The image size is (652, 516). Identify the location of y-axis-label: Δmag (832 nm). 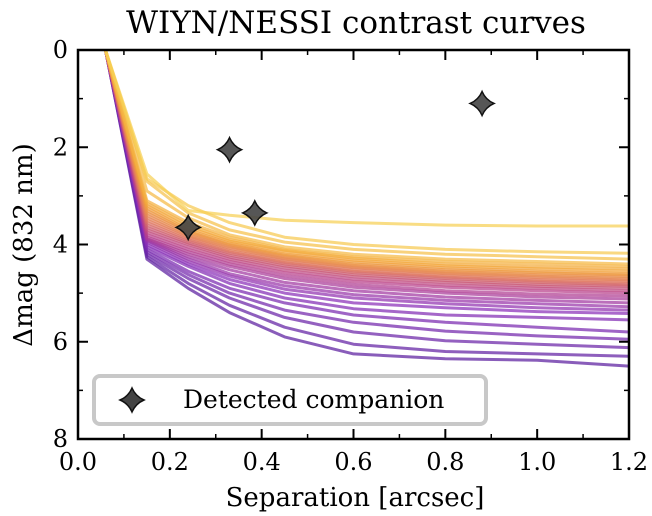
(24, 244).